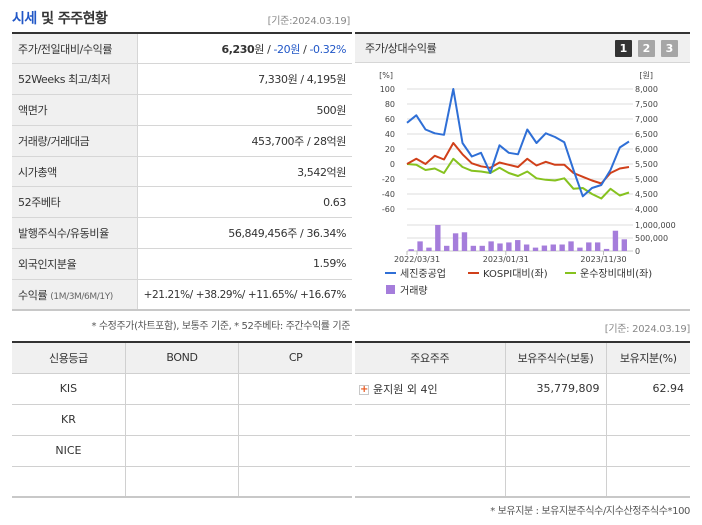 Image resolution: width=702 pixels, height=525 pixels. Describe the element at coordinates (75, 172) in the screenshot. I see `row-label: 시가총액` at that location.